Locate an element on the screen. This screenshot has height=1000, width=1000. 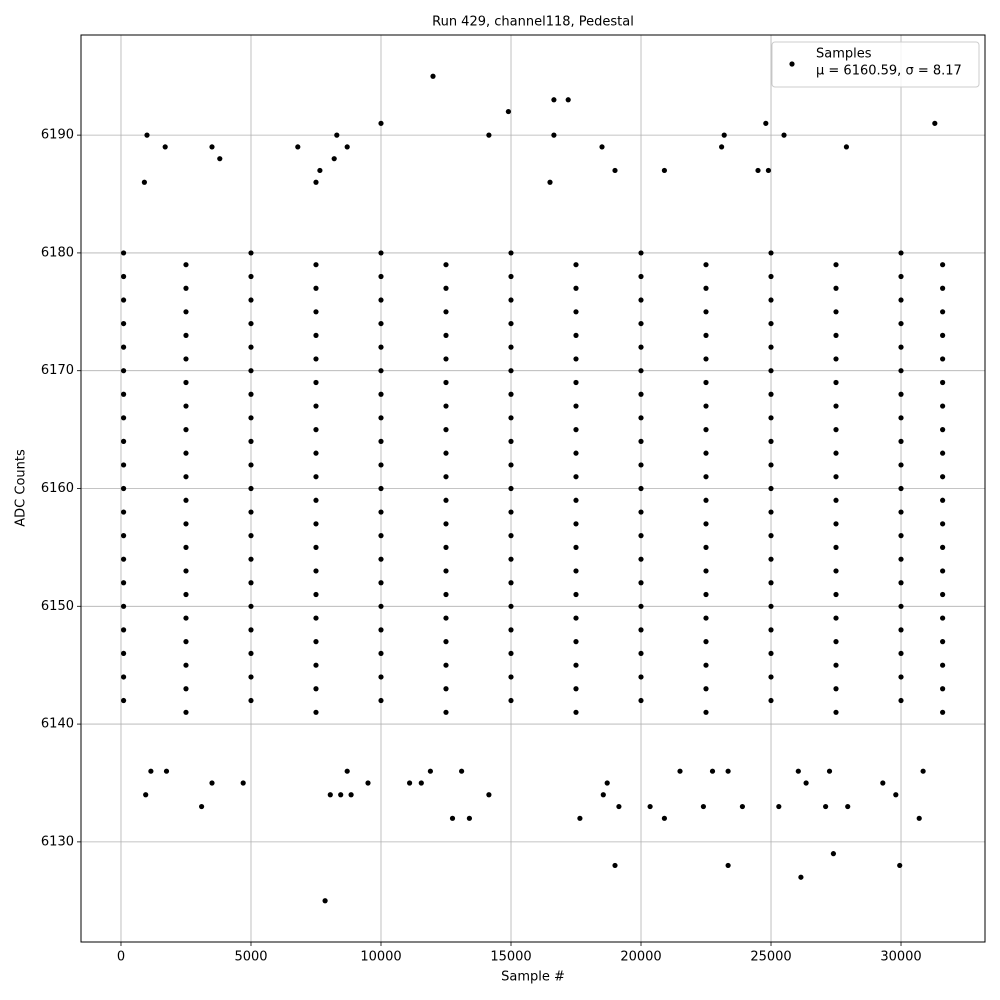
y-tick-label: 6190 is located at coordinates (57, 135).